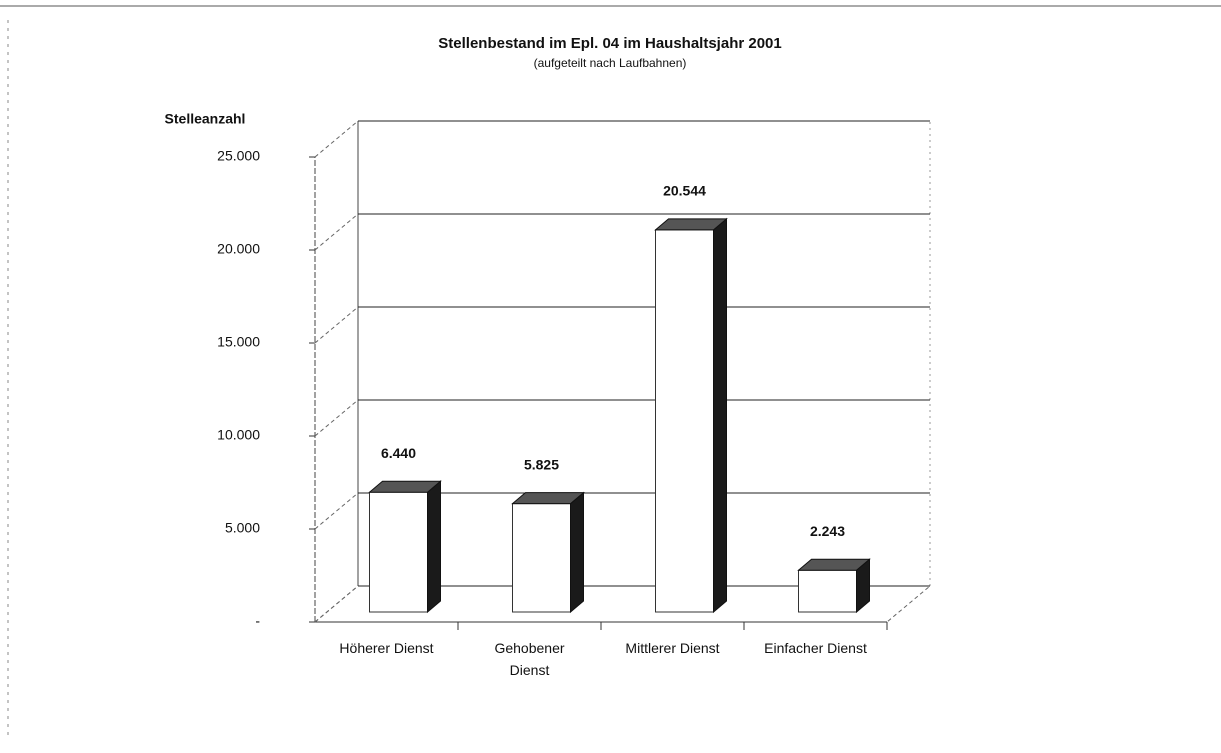  Describe the element at coordinates (684, 191) in the screenshot. I see `value-label: 20.544` at that location.